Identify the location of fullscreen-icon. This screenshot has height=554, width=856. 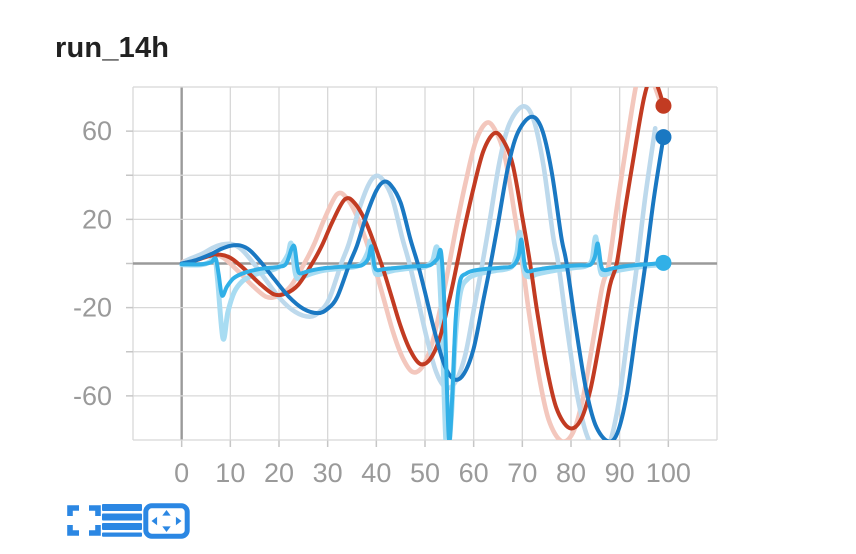
(84, 520).